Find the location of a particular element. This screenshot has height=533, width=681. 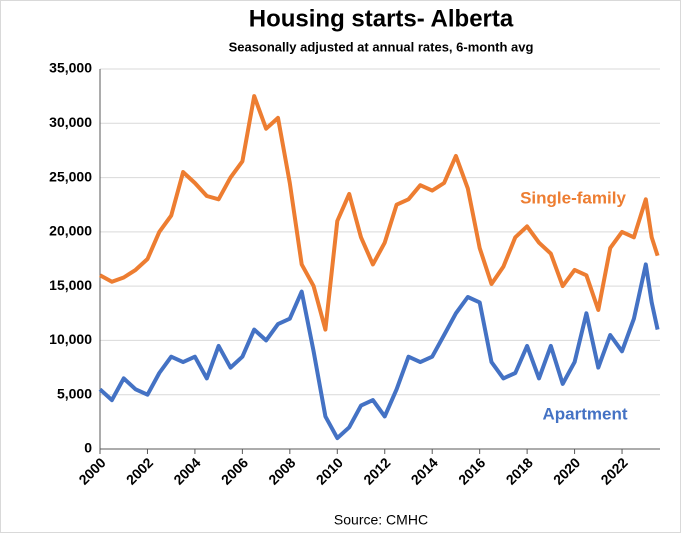

series-label: Apartment is located at coordinates (584, 413).